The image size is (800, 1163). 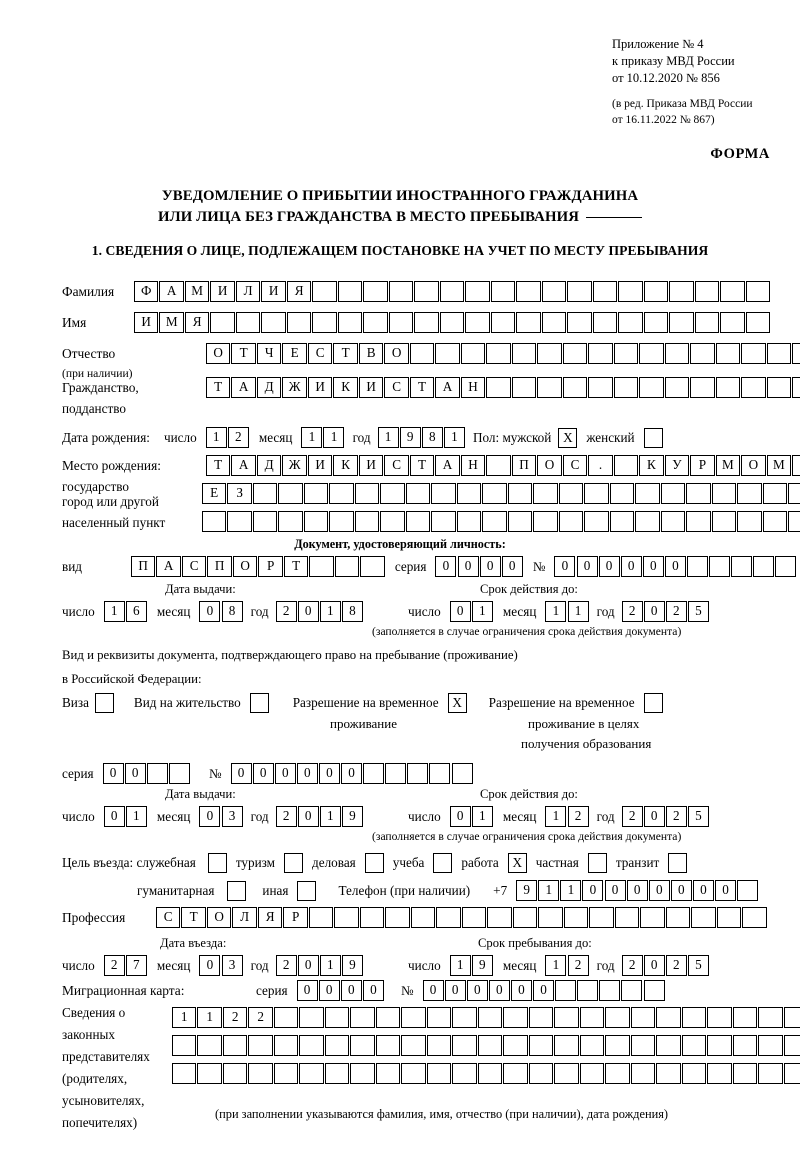 I want to click on visa-checkbox, so click(x=104, y=703).